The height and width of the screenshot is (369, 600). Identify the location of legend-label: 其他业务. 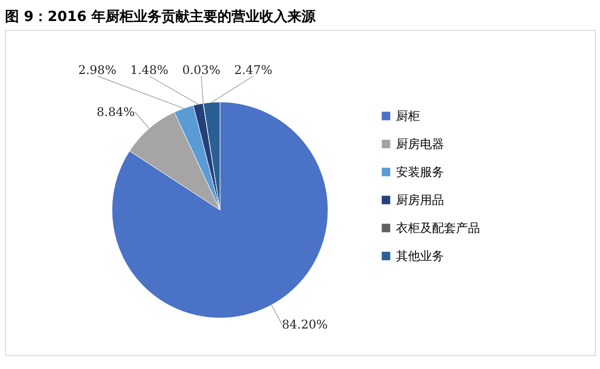
(420, 256).